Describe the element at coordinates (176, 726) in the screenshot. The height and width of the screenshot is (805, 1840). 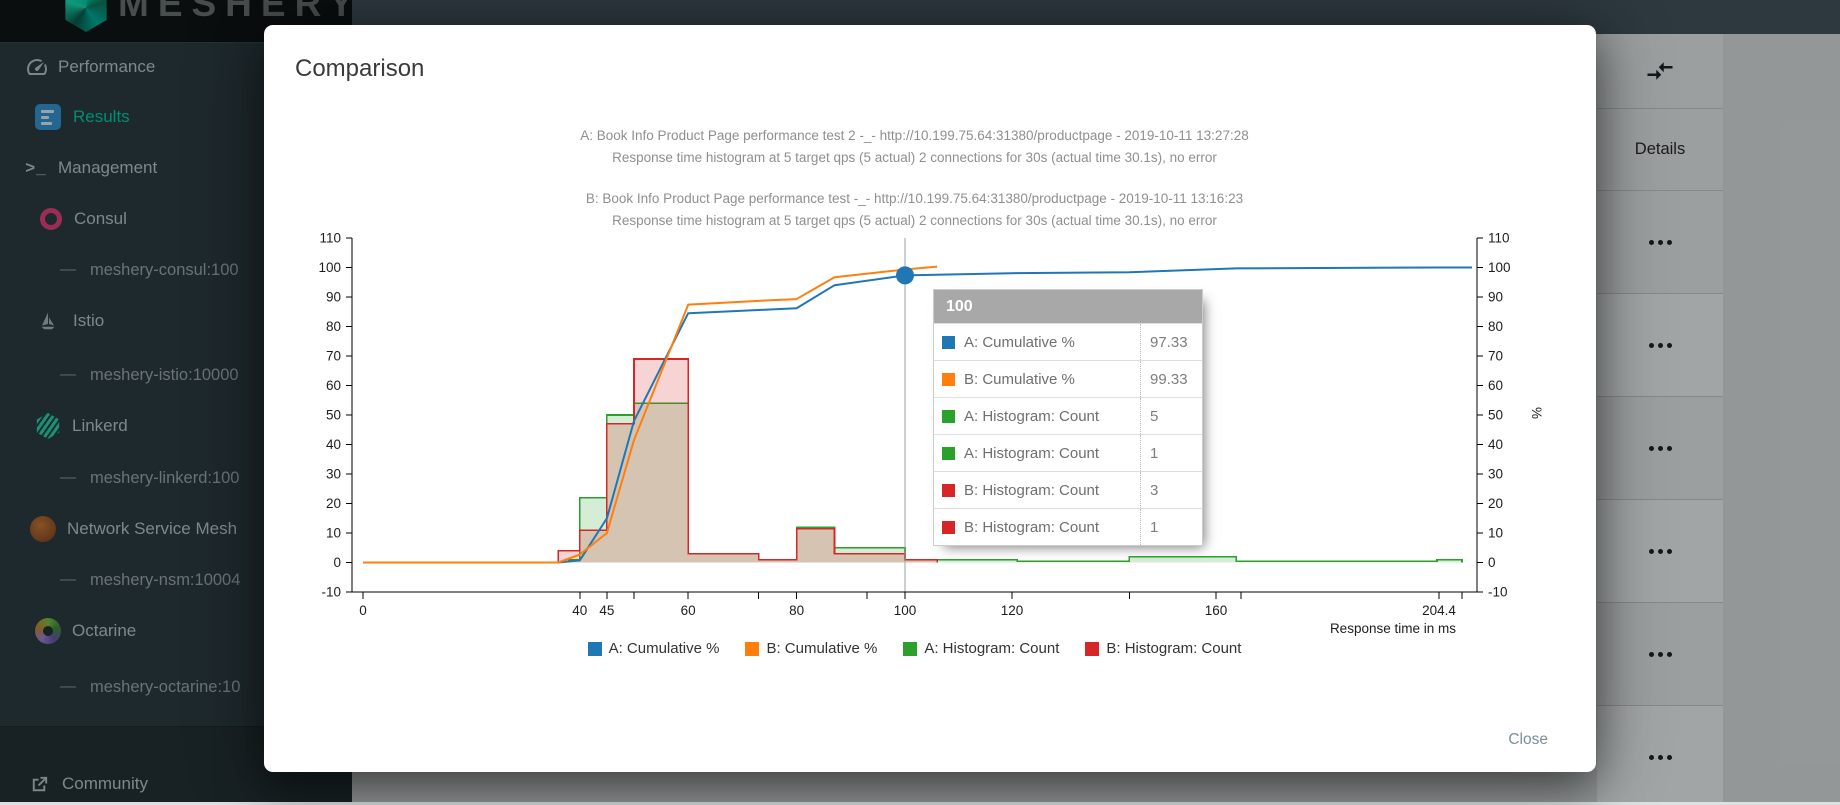
I see `sidebar-divider` at that location.